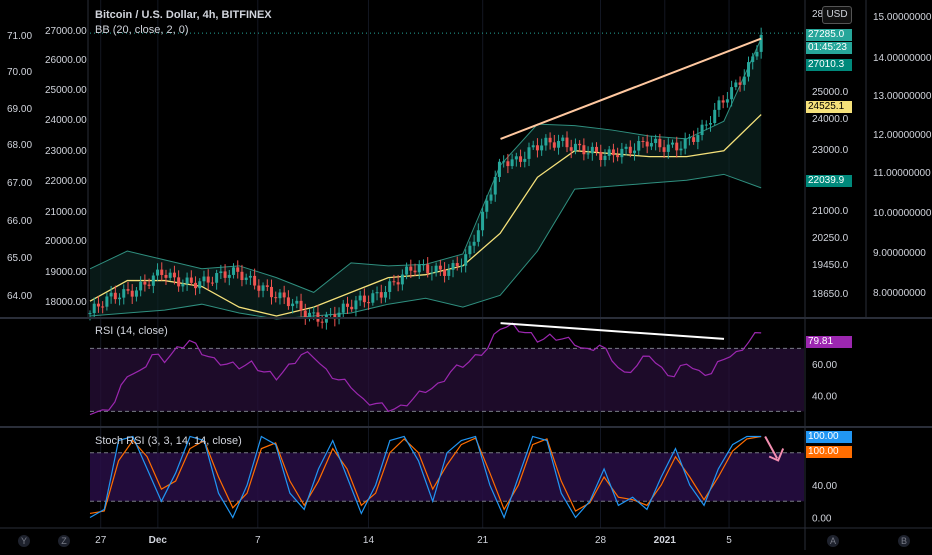 The image size is (932, 555). Describe the element at coordinates (19, 258) in the screenshot. I see `outer-left-tick: 65.00` at that location.